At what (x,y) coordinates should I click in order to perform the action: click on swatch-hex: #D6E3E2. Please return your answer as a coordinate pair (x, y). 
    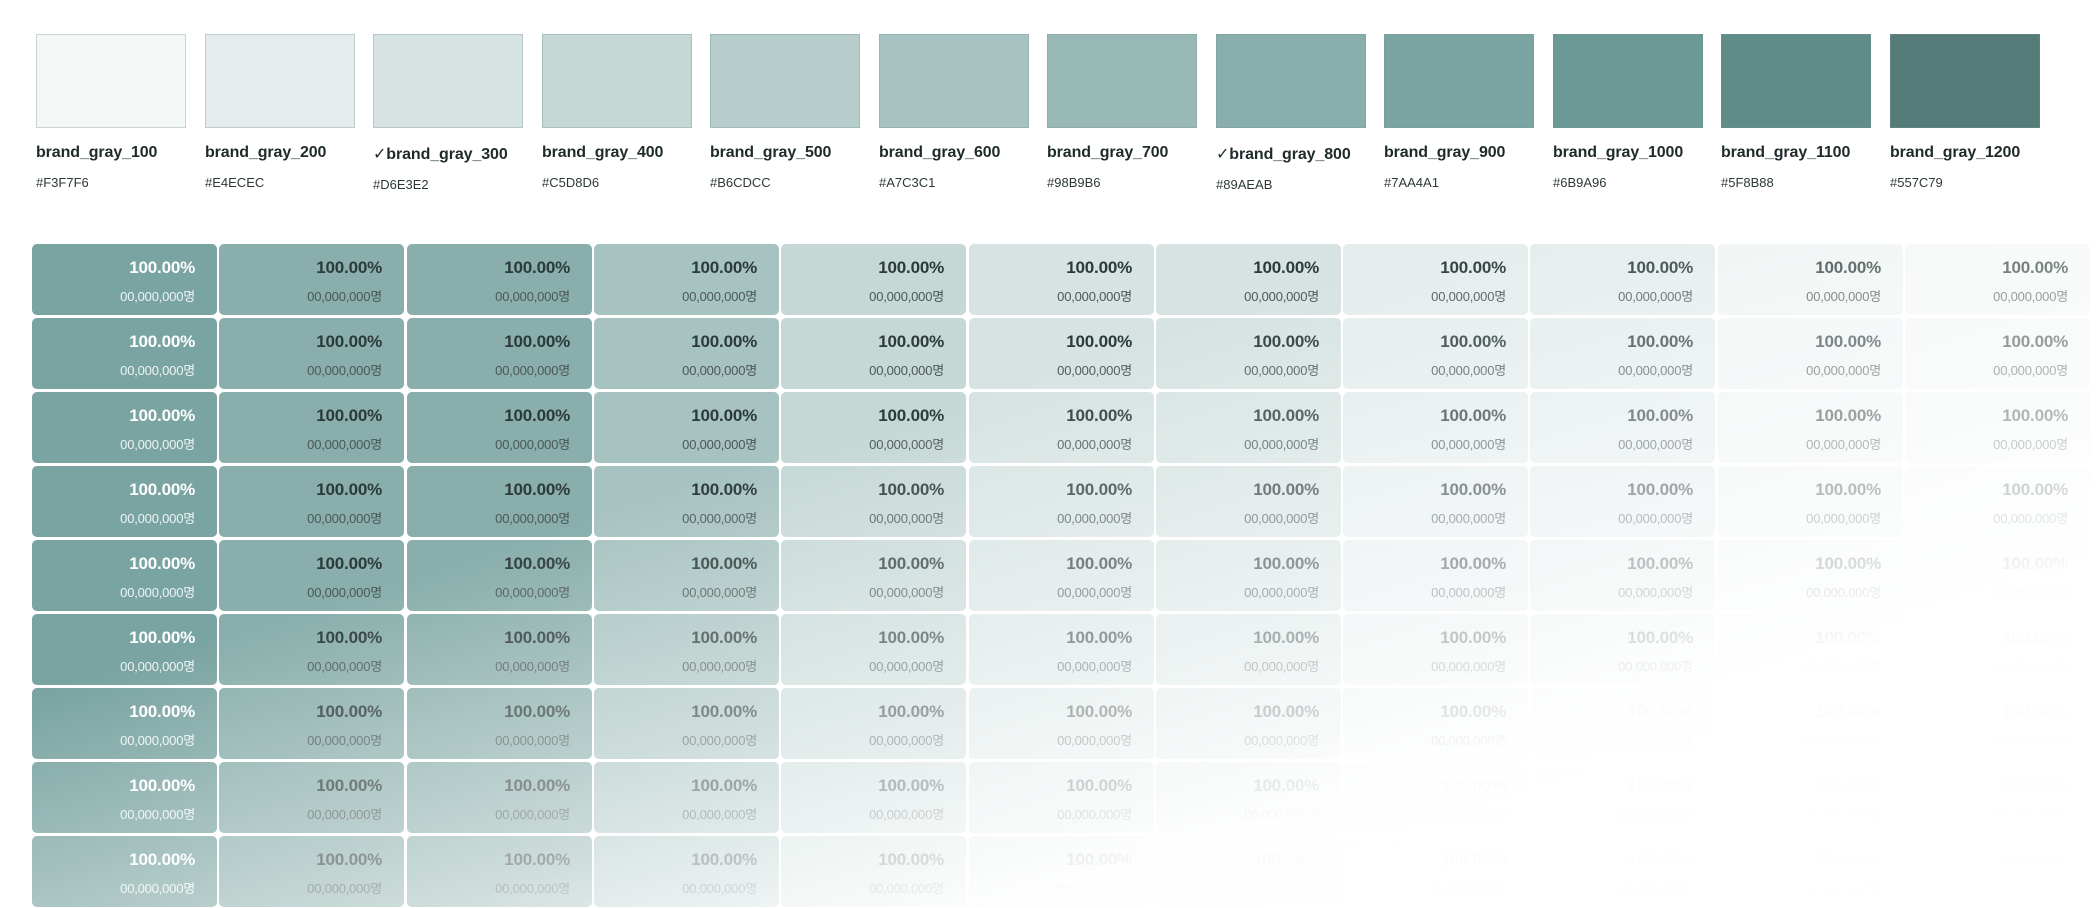
    Looking at the image, I should click on (401, 184).